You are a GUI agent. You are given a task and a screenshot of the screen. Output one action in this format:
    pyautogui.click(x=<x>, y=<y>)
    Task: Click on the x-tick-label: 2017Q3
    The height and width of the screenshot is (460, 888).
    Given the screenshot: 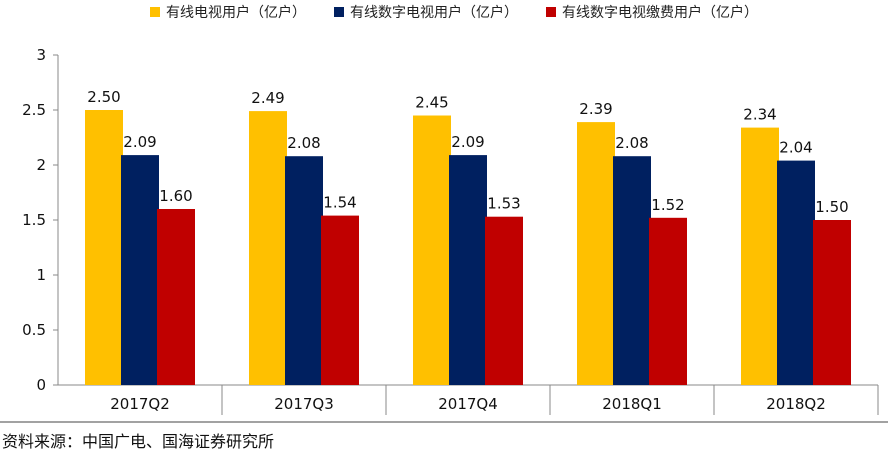 What is the action you would take?
    pyautogui.click(x=304, y=404)
    